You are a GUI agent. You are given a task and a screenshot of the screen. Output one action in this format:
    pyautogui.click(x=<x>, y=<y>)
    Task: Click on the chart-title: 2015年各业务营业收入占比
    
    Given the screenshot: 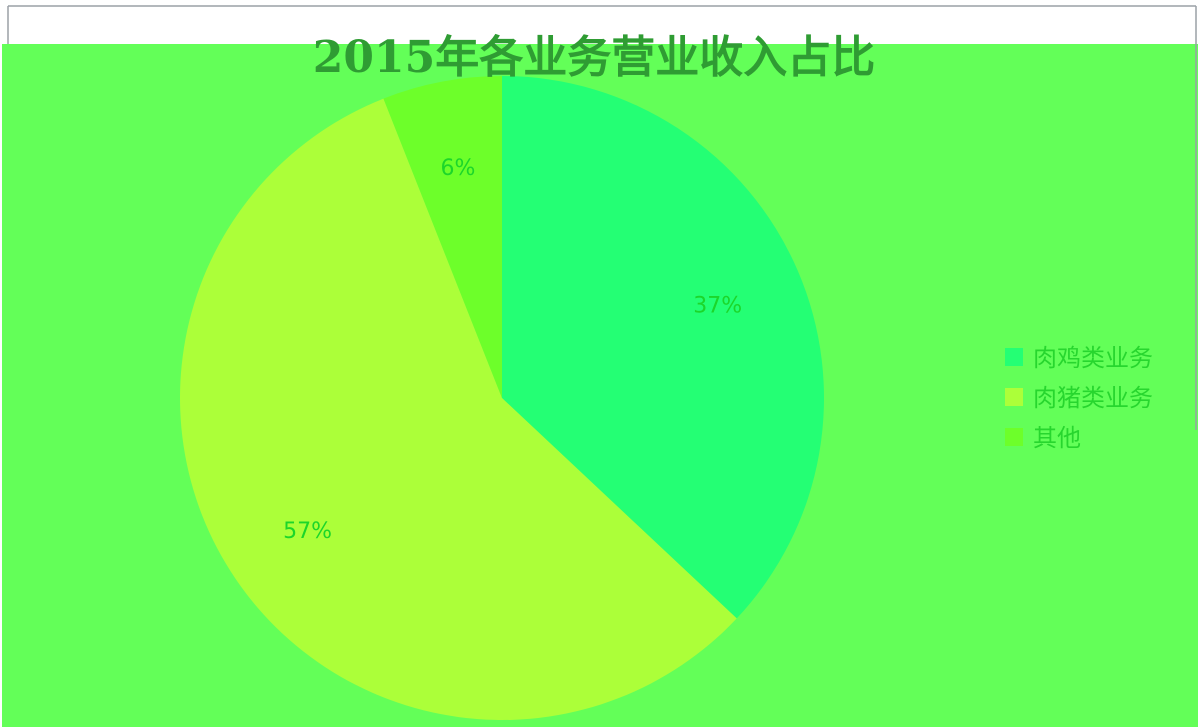 What is the action you would take?
    pyautogui.click(x=594, y=57)
    